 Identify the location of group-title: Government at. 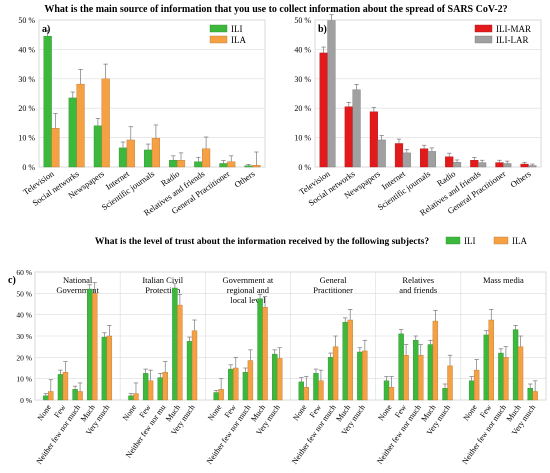
(248, 280).